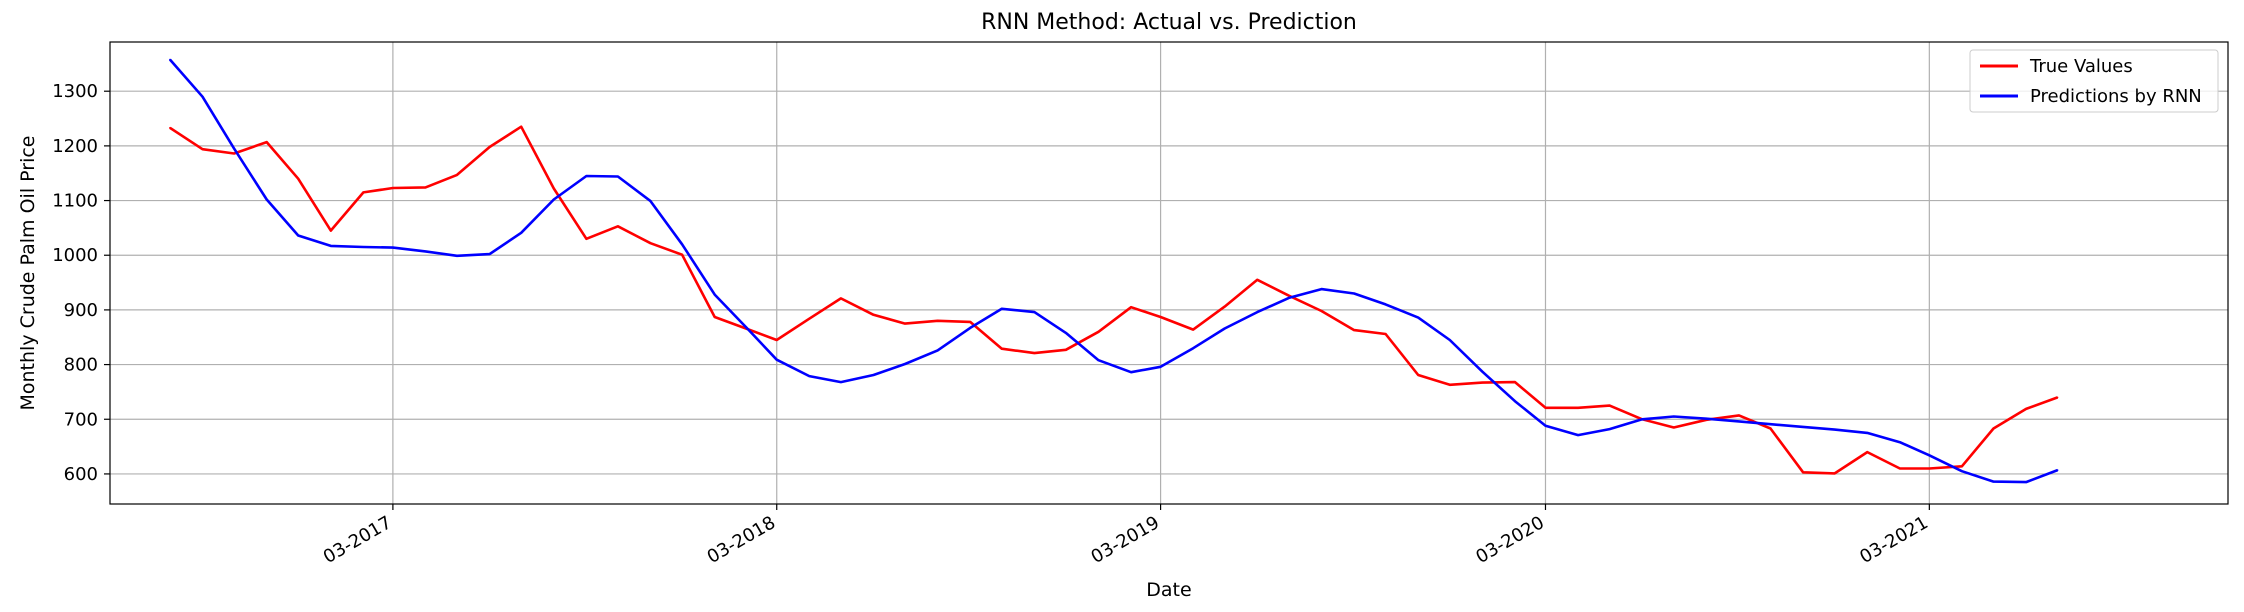 This screenshot has height=612, width=2244. I want to click on y-tick-label: 800, so click(81, 365).